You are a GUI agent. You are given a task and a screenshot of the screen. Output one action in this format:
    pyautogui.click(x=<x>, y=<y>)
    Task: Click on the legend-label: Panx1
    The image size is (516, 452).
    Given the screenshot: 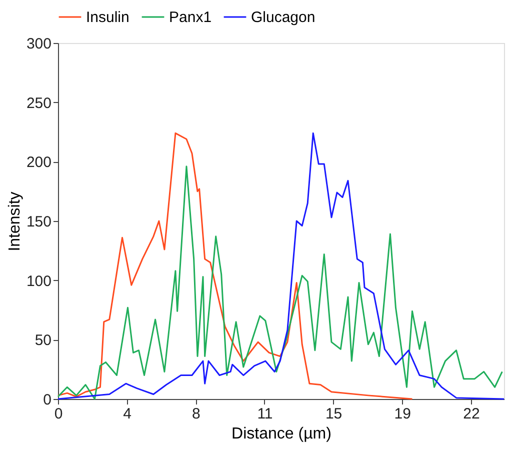 What is the action you would take?
    pyautogui.click(x=190, y=17)
    